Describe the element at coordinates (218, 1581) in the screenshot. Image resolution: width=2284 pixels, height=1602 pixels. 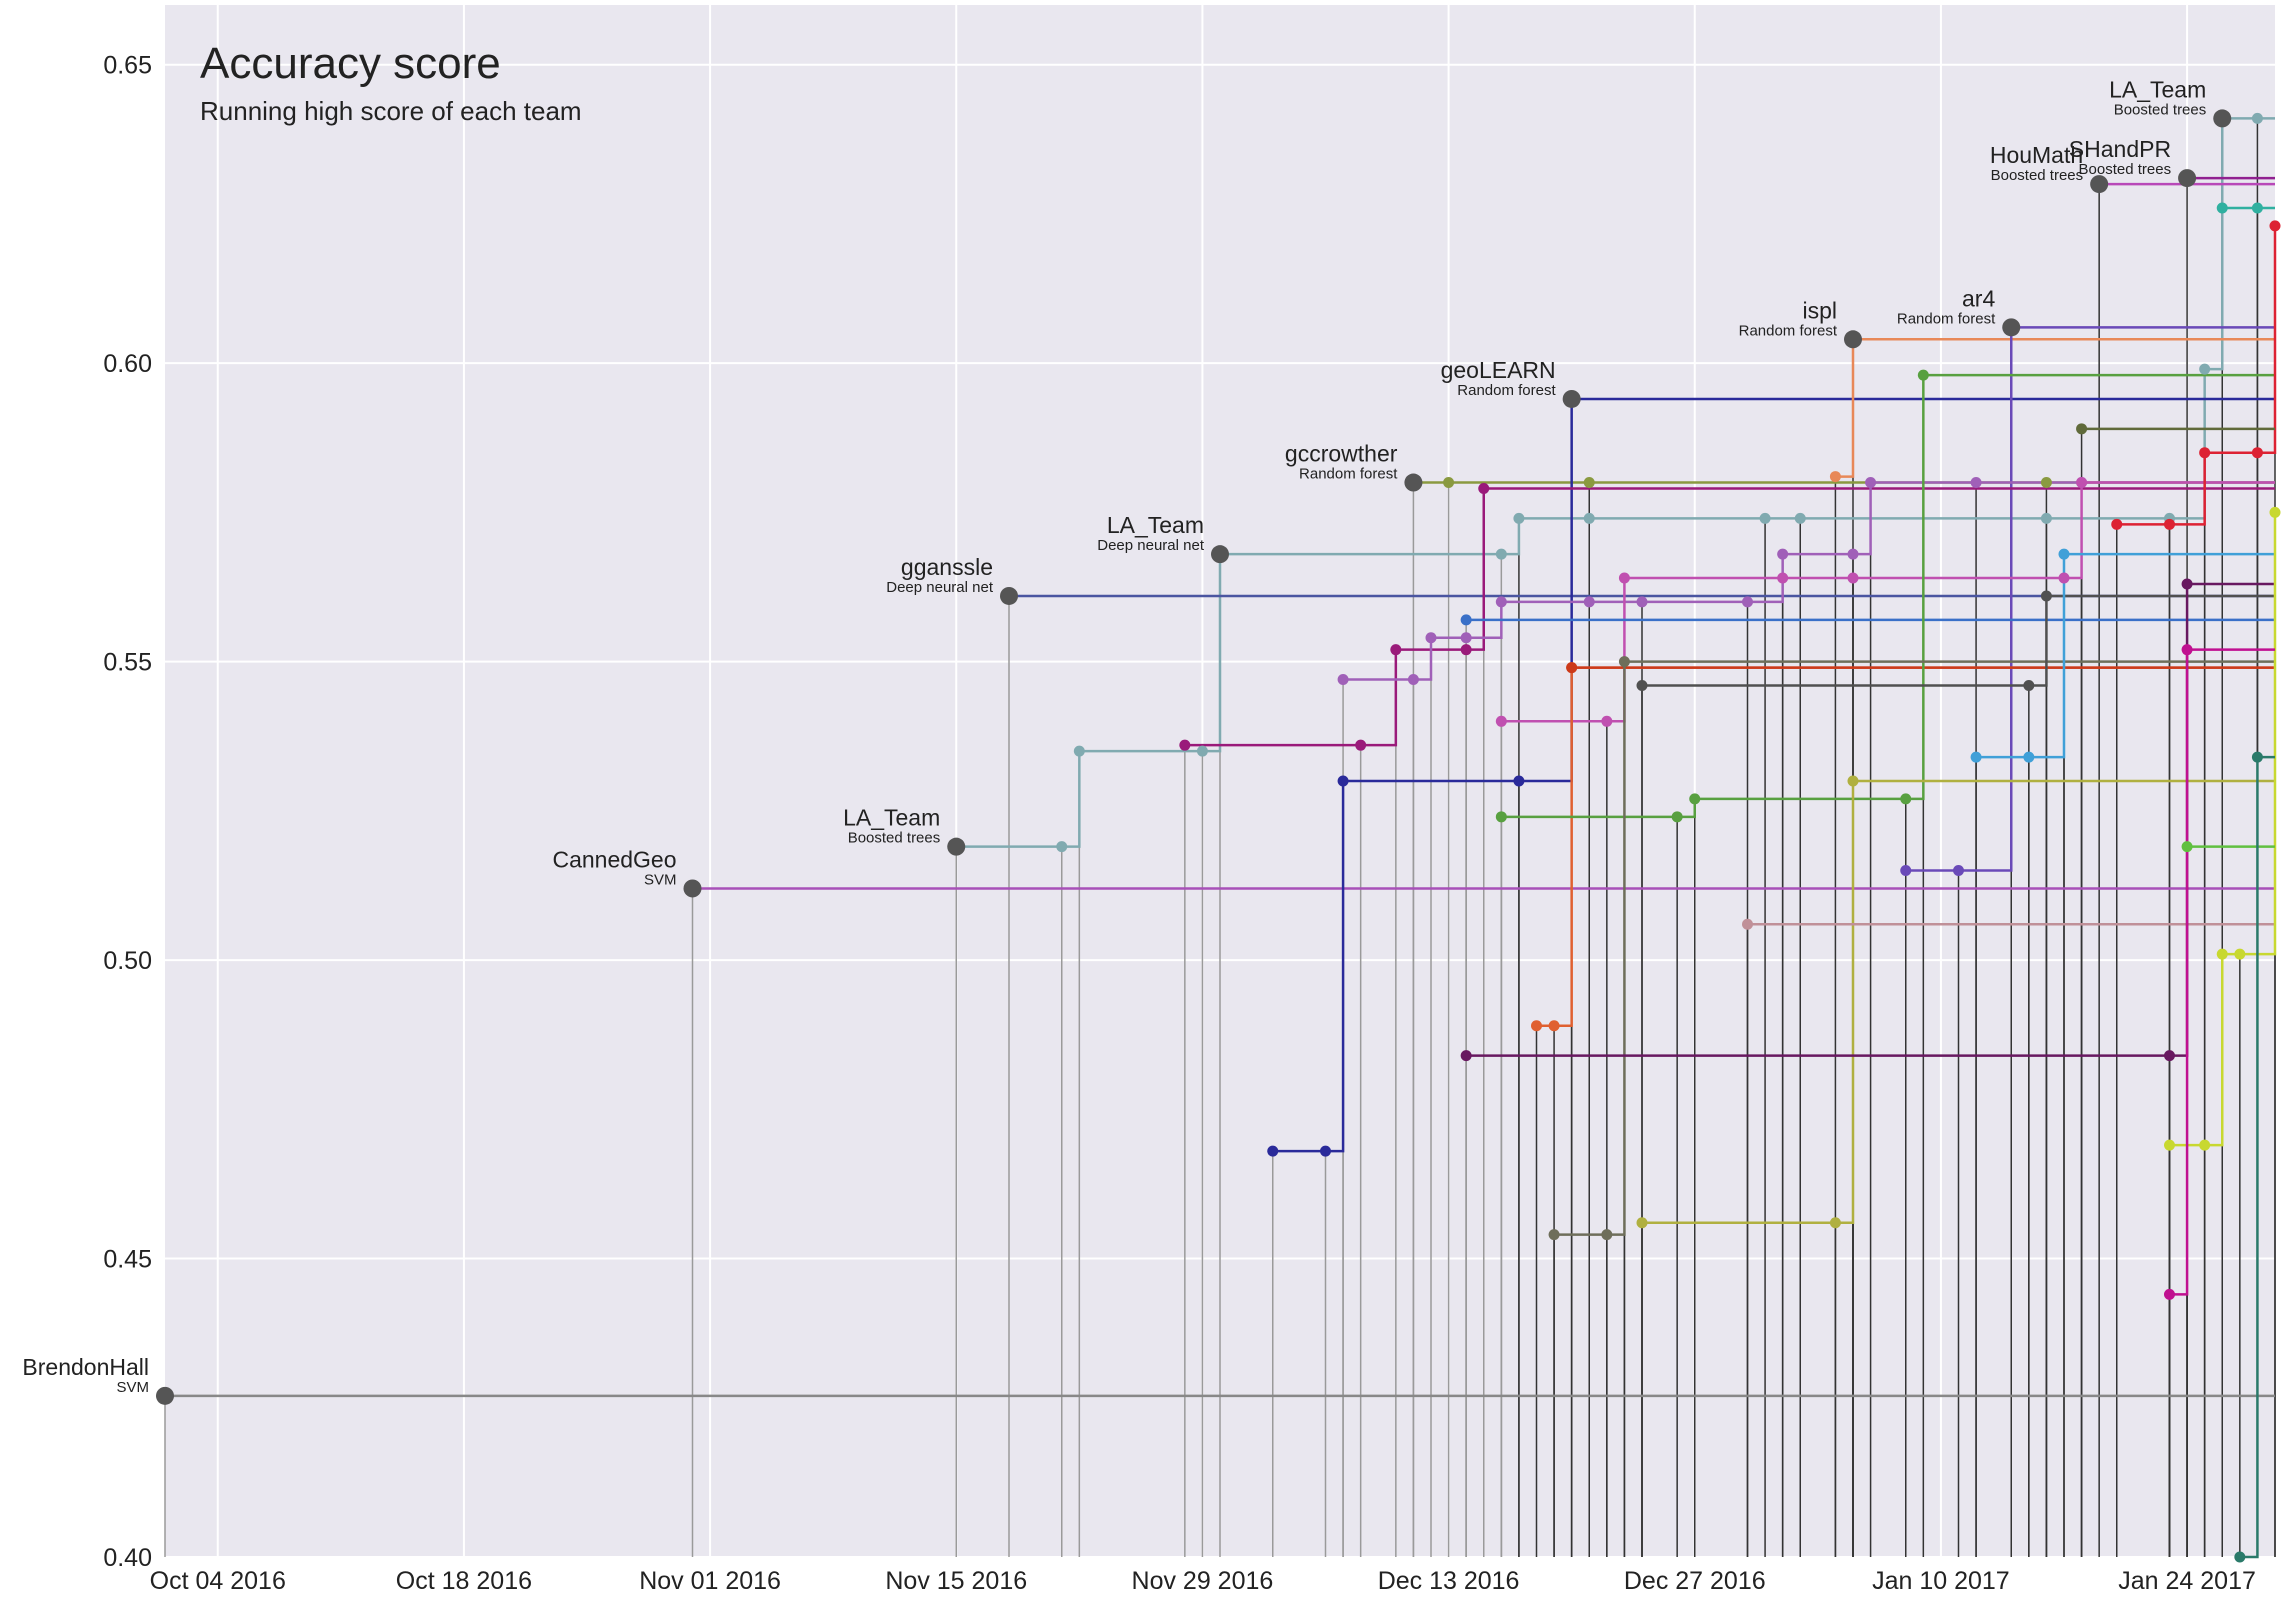
I see `x-tick-label: Oct 04 2016` at that location.